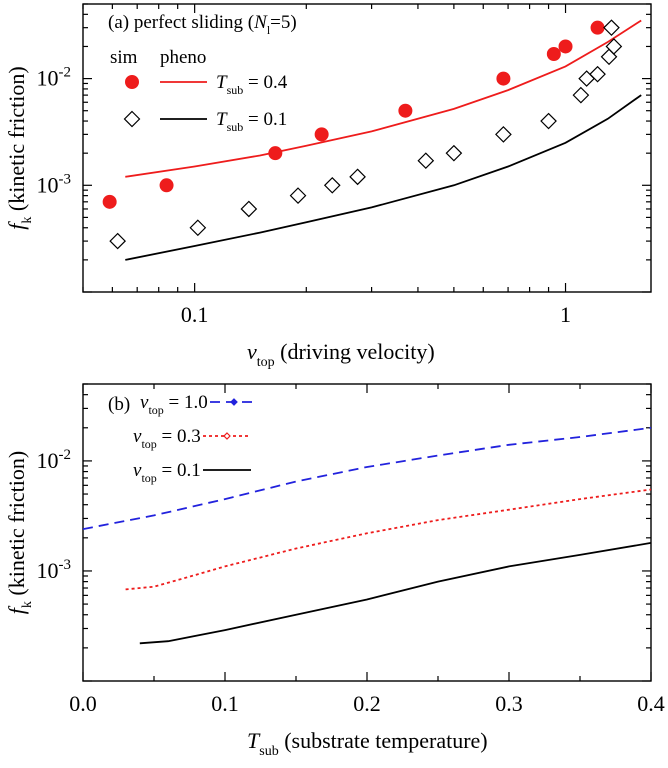 The height and width of the screenshot is (768, 668). Describe the element at coordinates (651, 703) in the screenshot. I see `x-tick-label: 0.4` at that location.